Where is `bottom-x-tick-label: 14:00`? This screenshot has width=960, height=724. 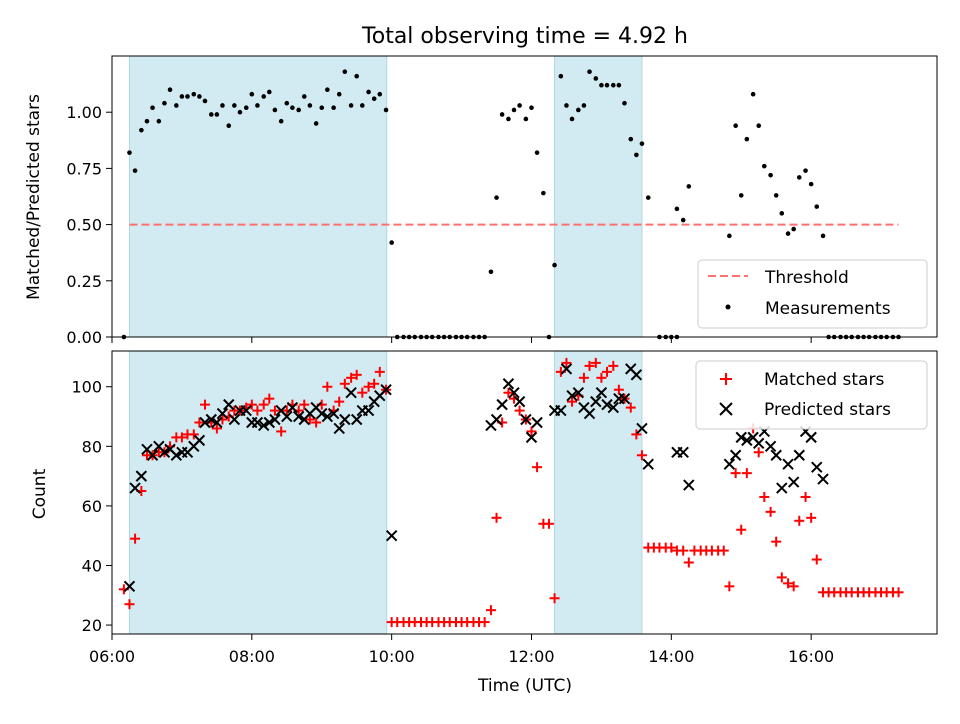
bottom-x-tick-label: 14:00 is located at coordinates (671, 656).